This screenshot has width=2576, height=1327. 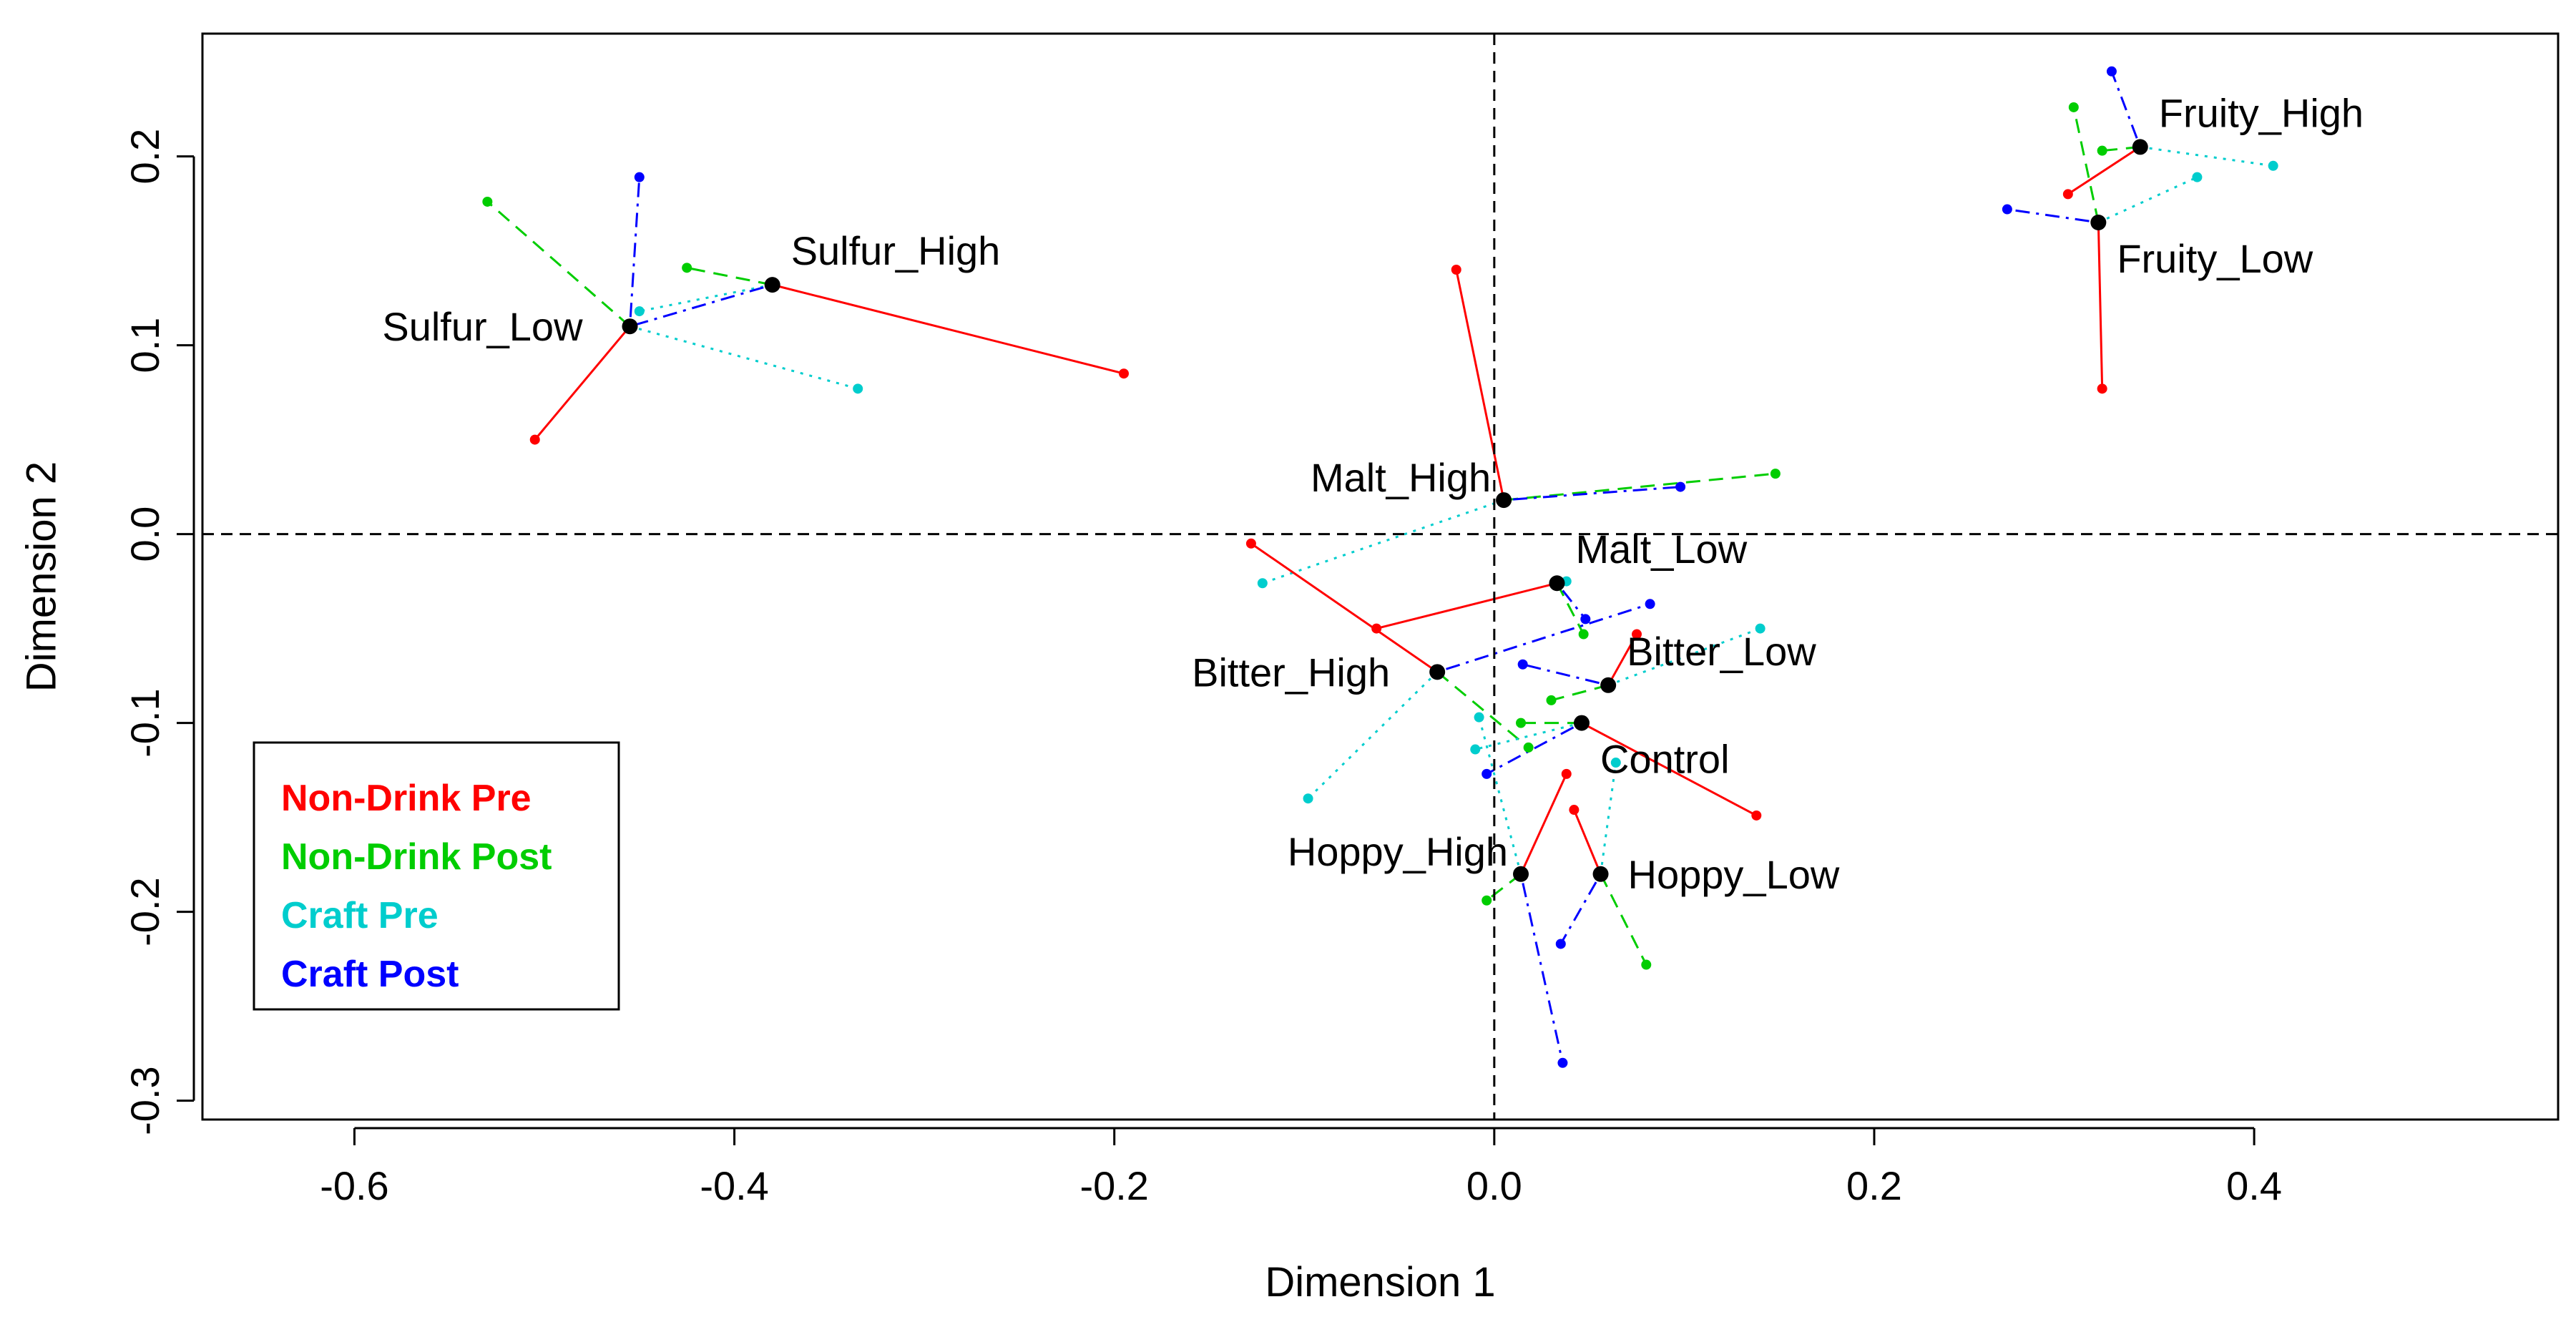 I want to click on connector-sulfur-low-craft-pre, so click(x=744, y=357).